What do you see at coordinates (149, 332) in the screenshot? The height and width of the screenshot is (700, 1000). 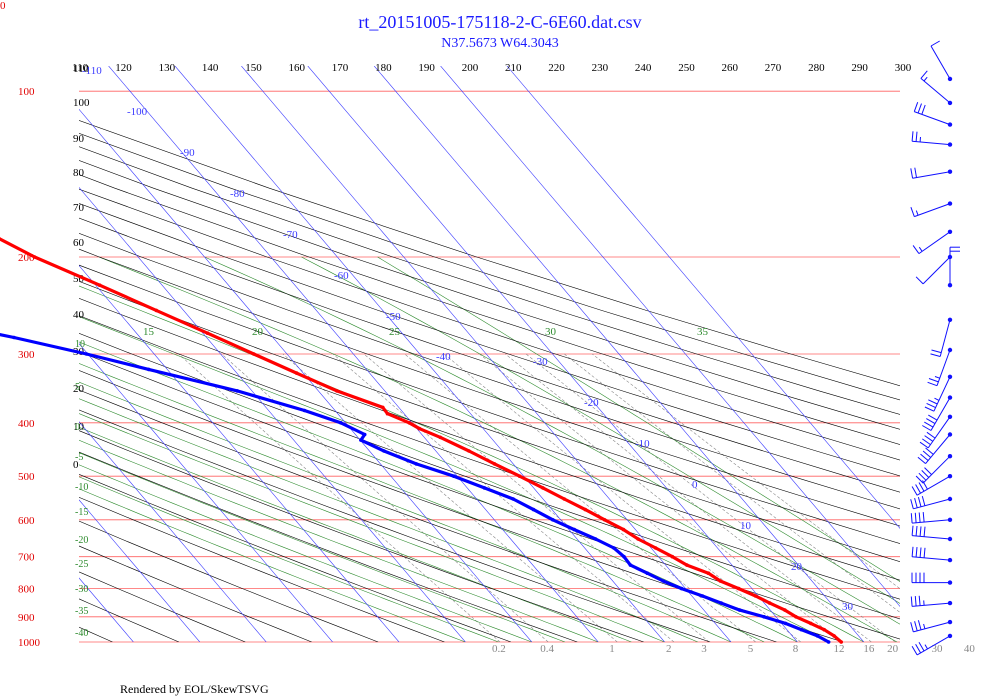 I see `moist-adiabat-label: 15` at bounding box center [149, 332].